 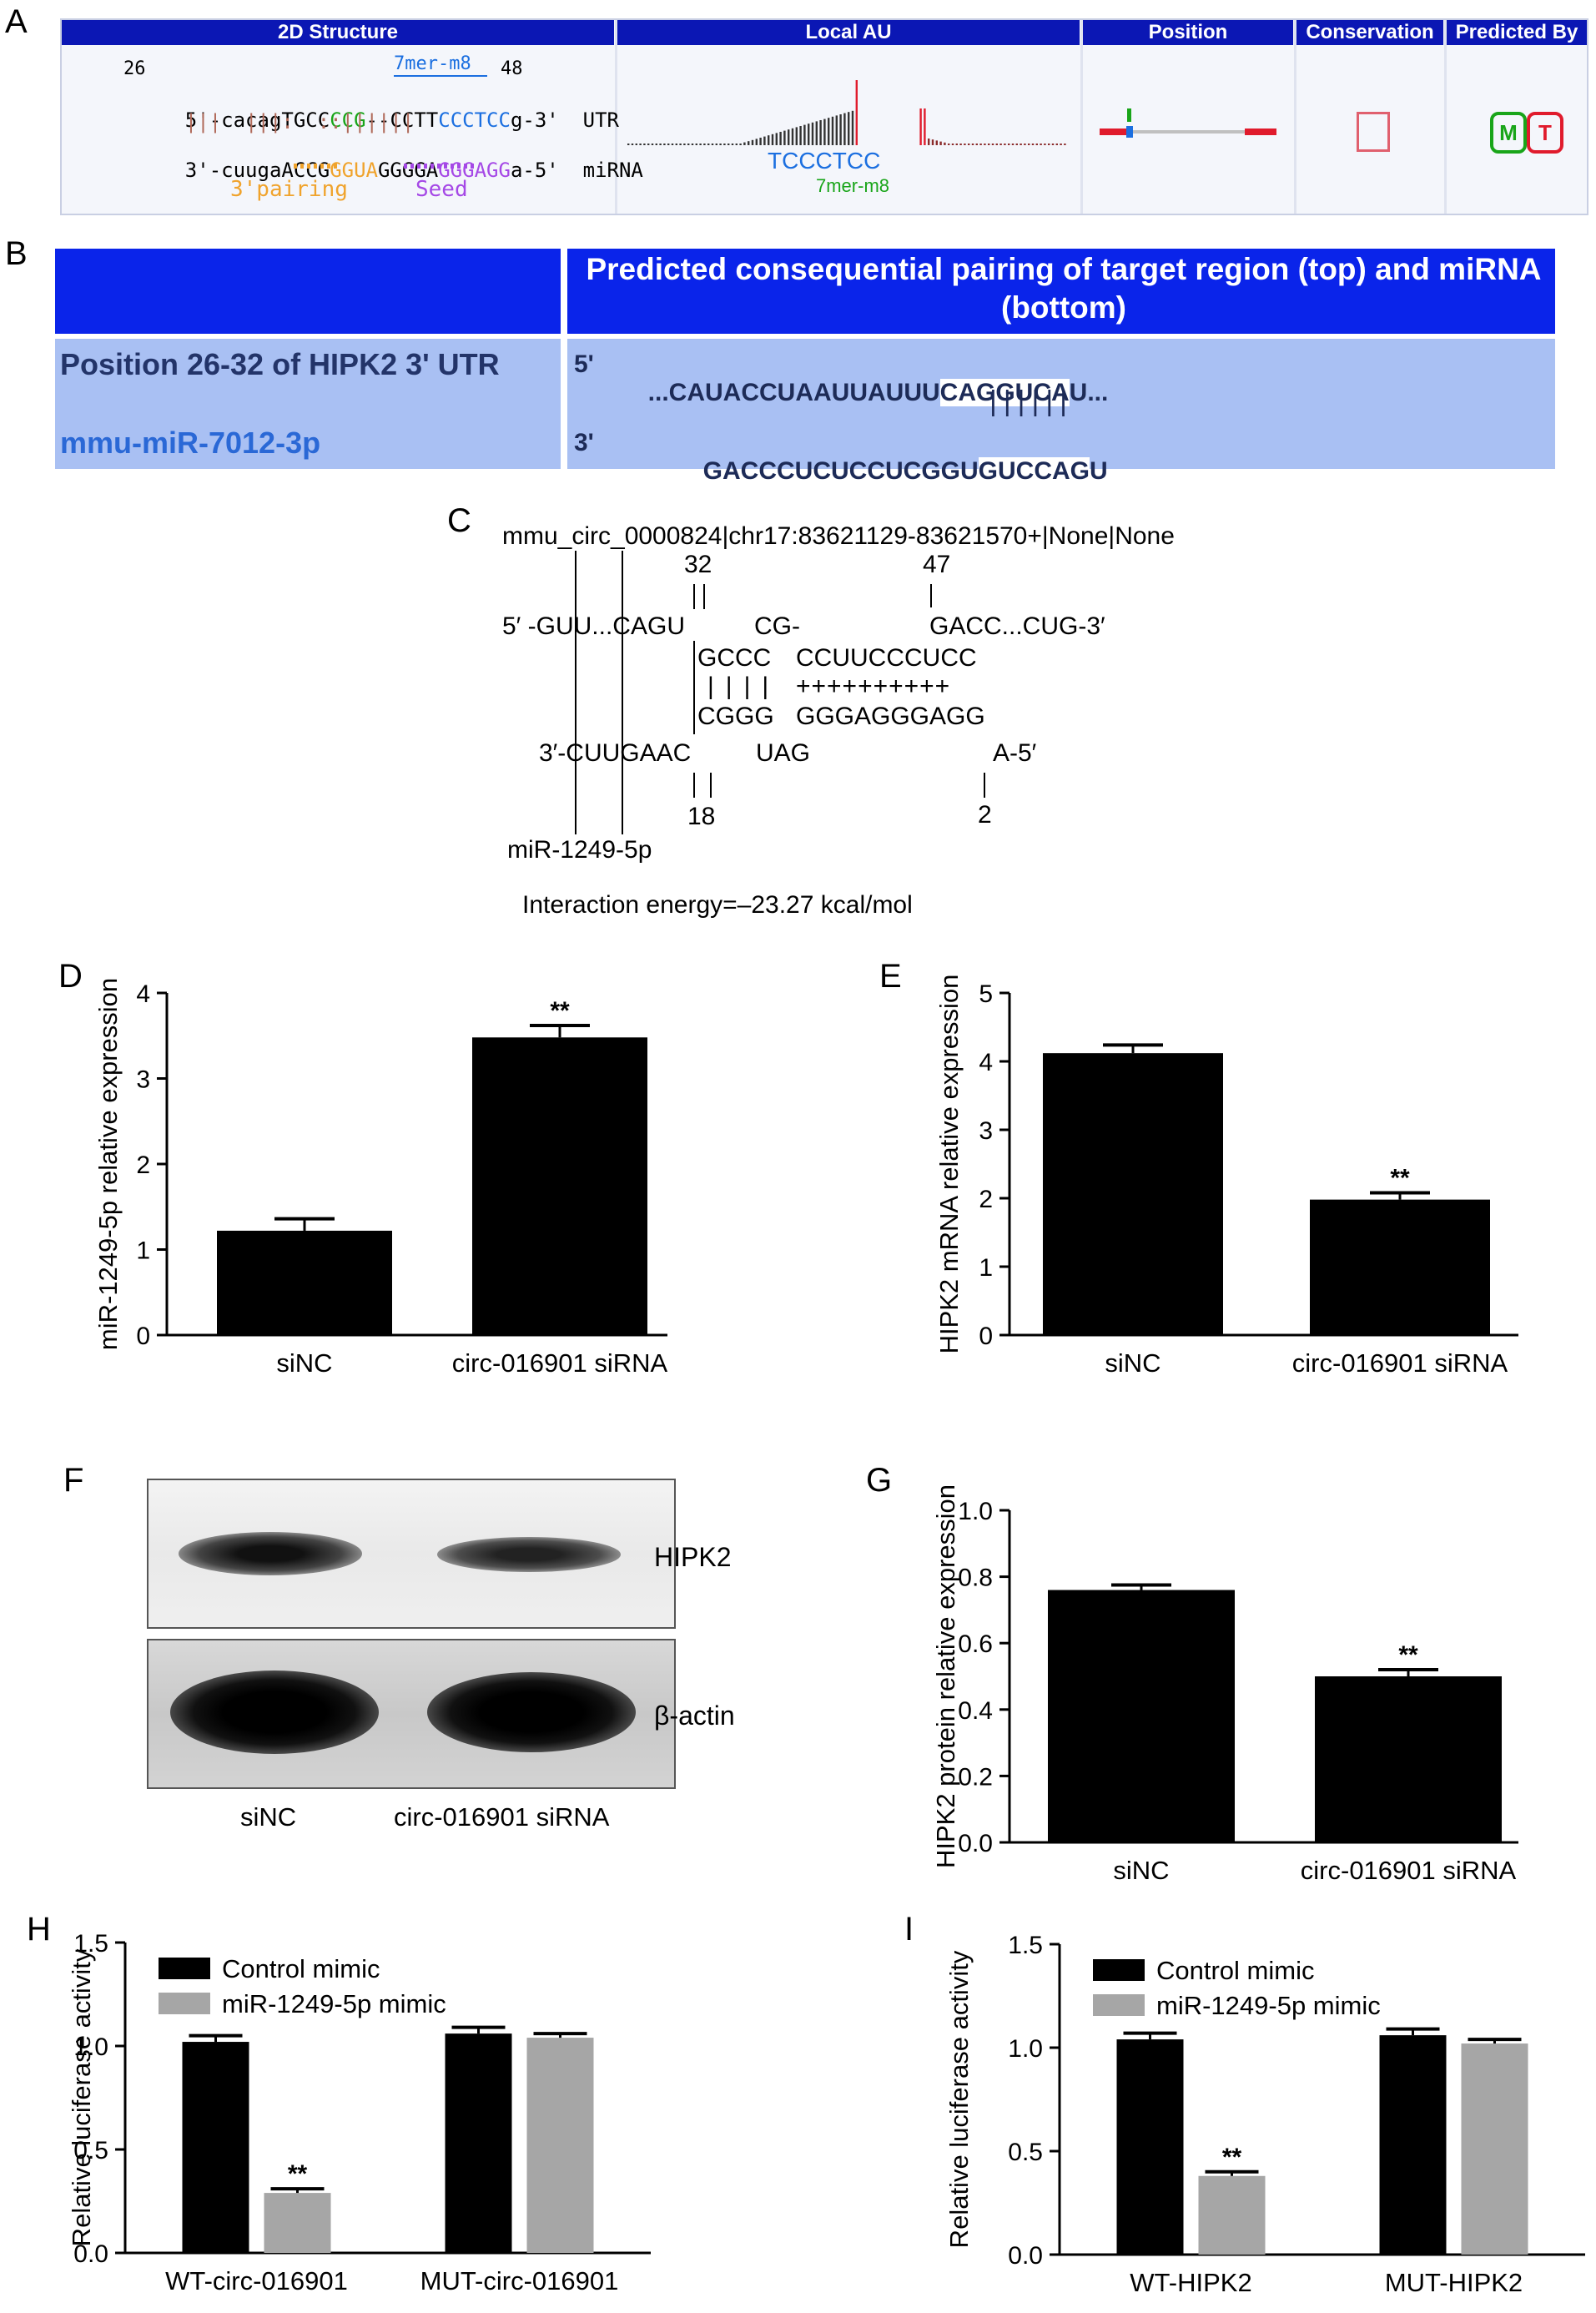 I want to click on panel-b-row-left, so click(x=308, y=404).